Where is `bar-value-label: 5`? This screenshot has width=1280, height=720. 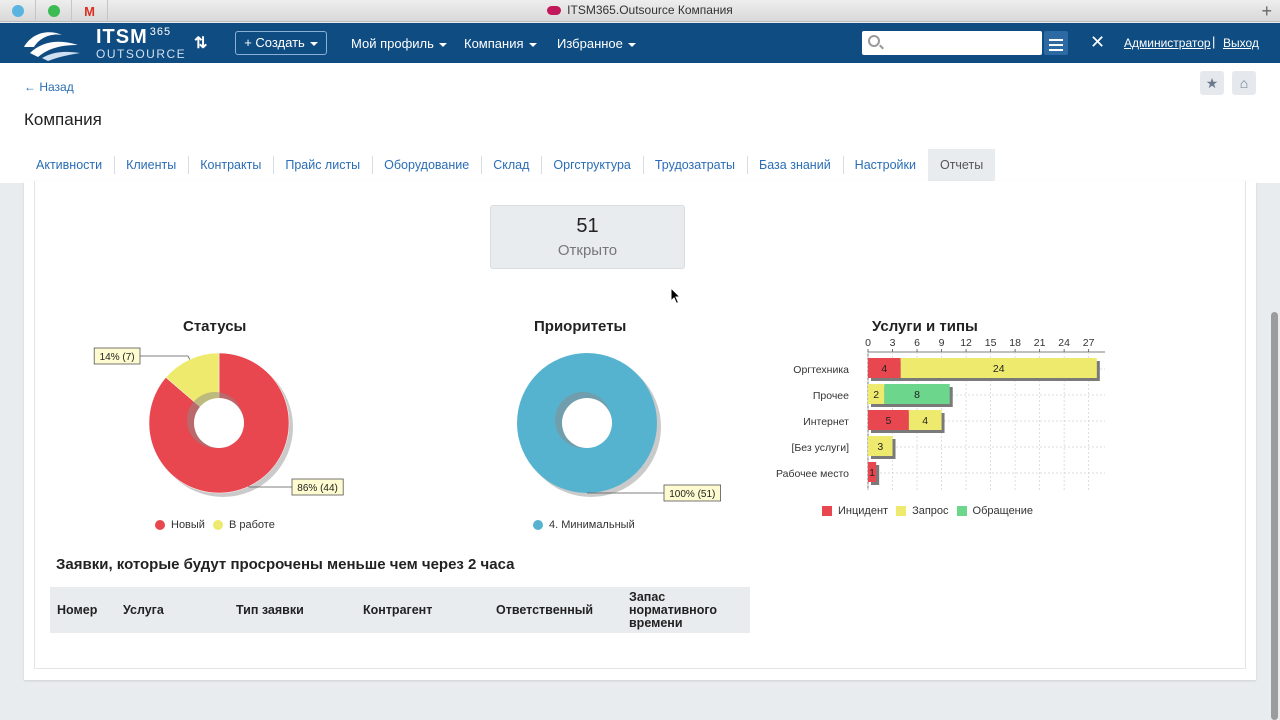
bar-value-label: 5 is located at coordinates (889, 421).